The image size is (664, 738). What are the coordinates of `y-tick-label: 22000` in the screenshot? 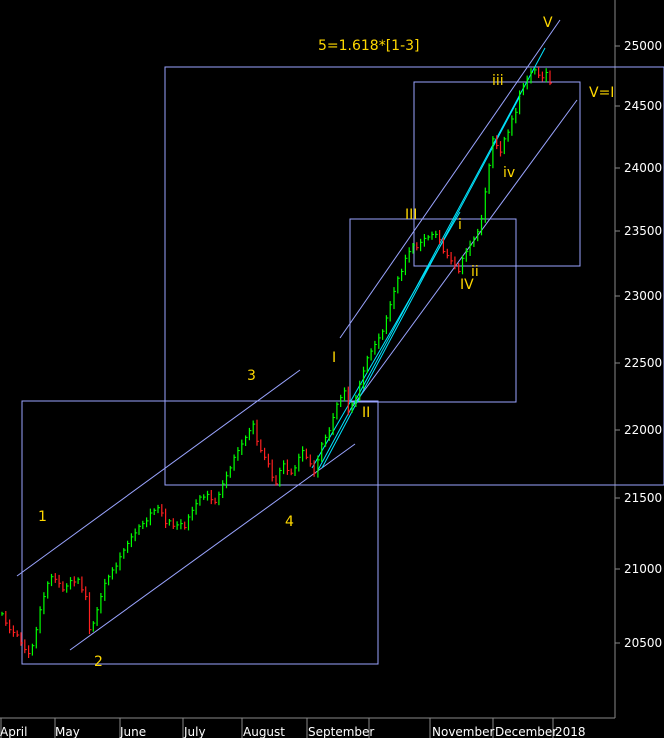 It's located at (643, 430).